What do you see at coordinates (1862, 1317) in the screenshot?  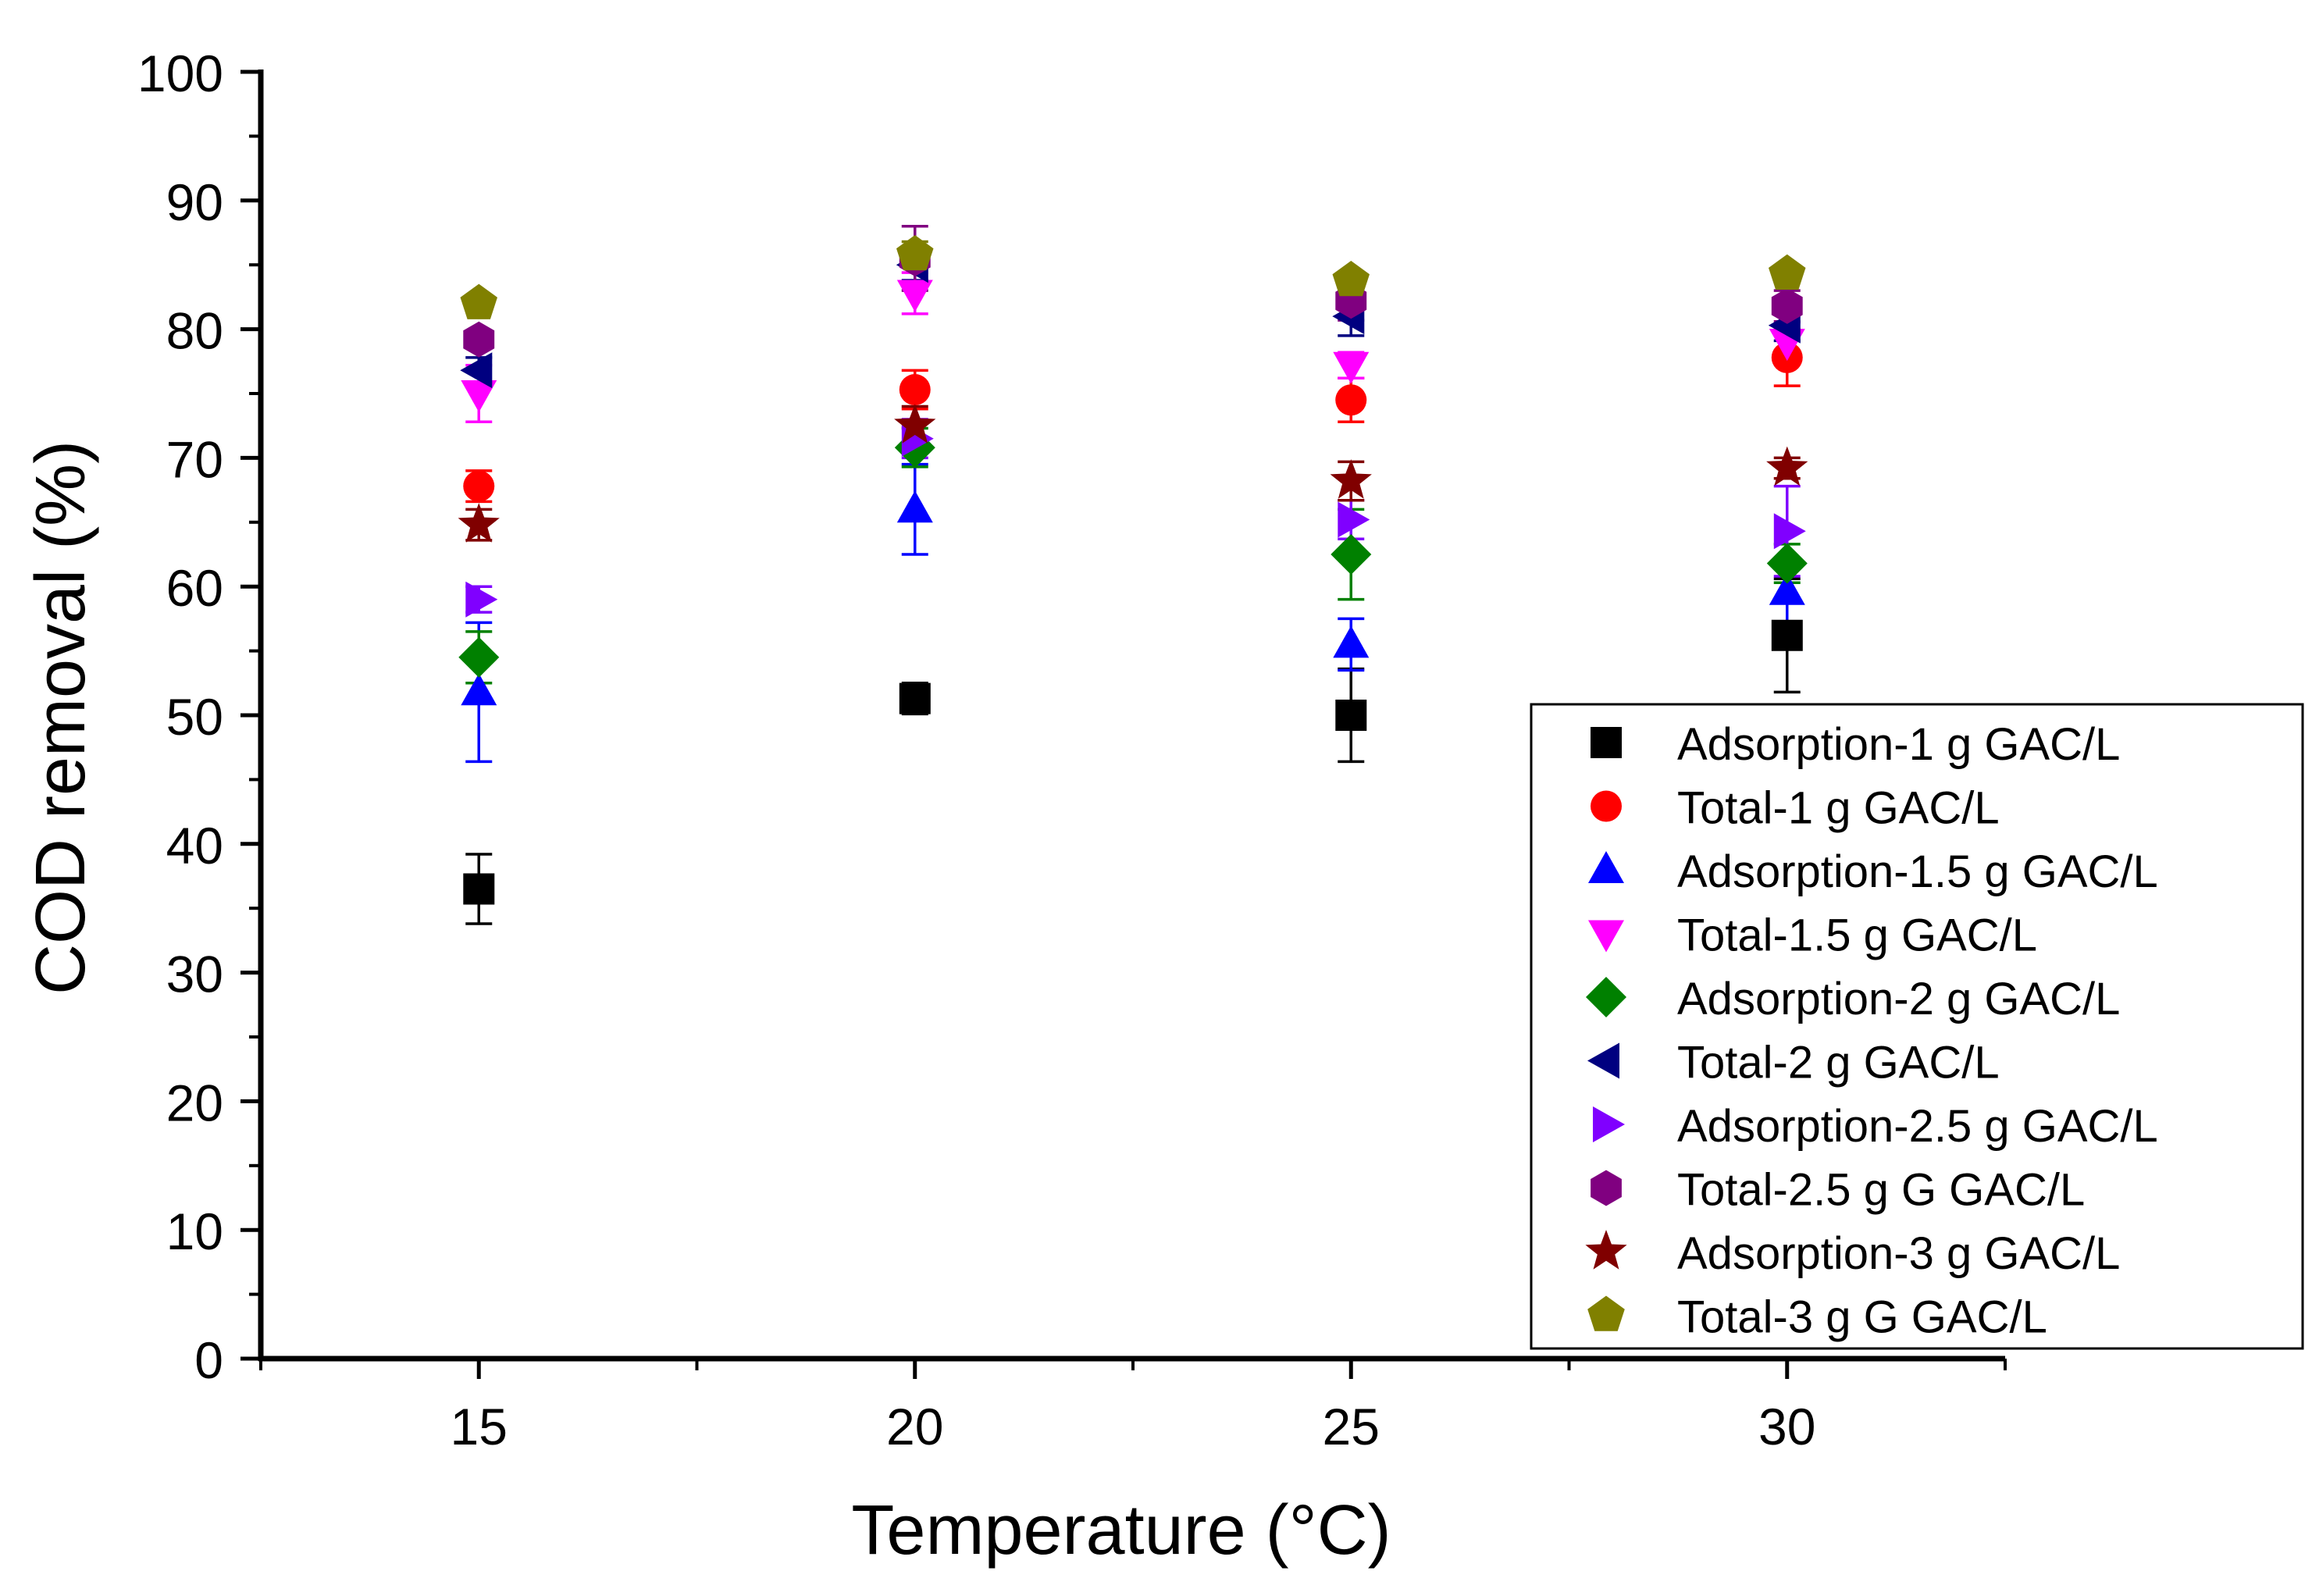 I see `legend-label: Total-3 g G GAC/L` at bounding box center [1862, 1317].